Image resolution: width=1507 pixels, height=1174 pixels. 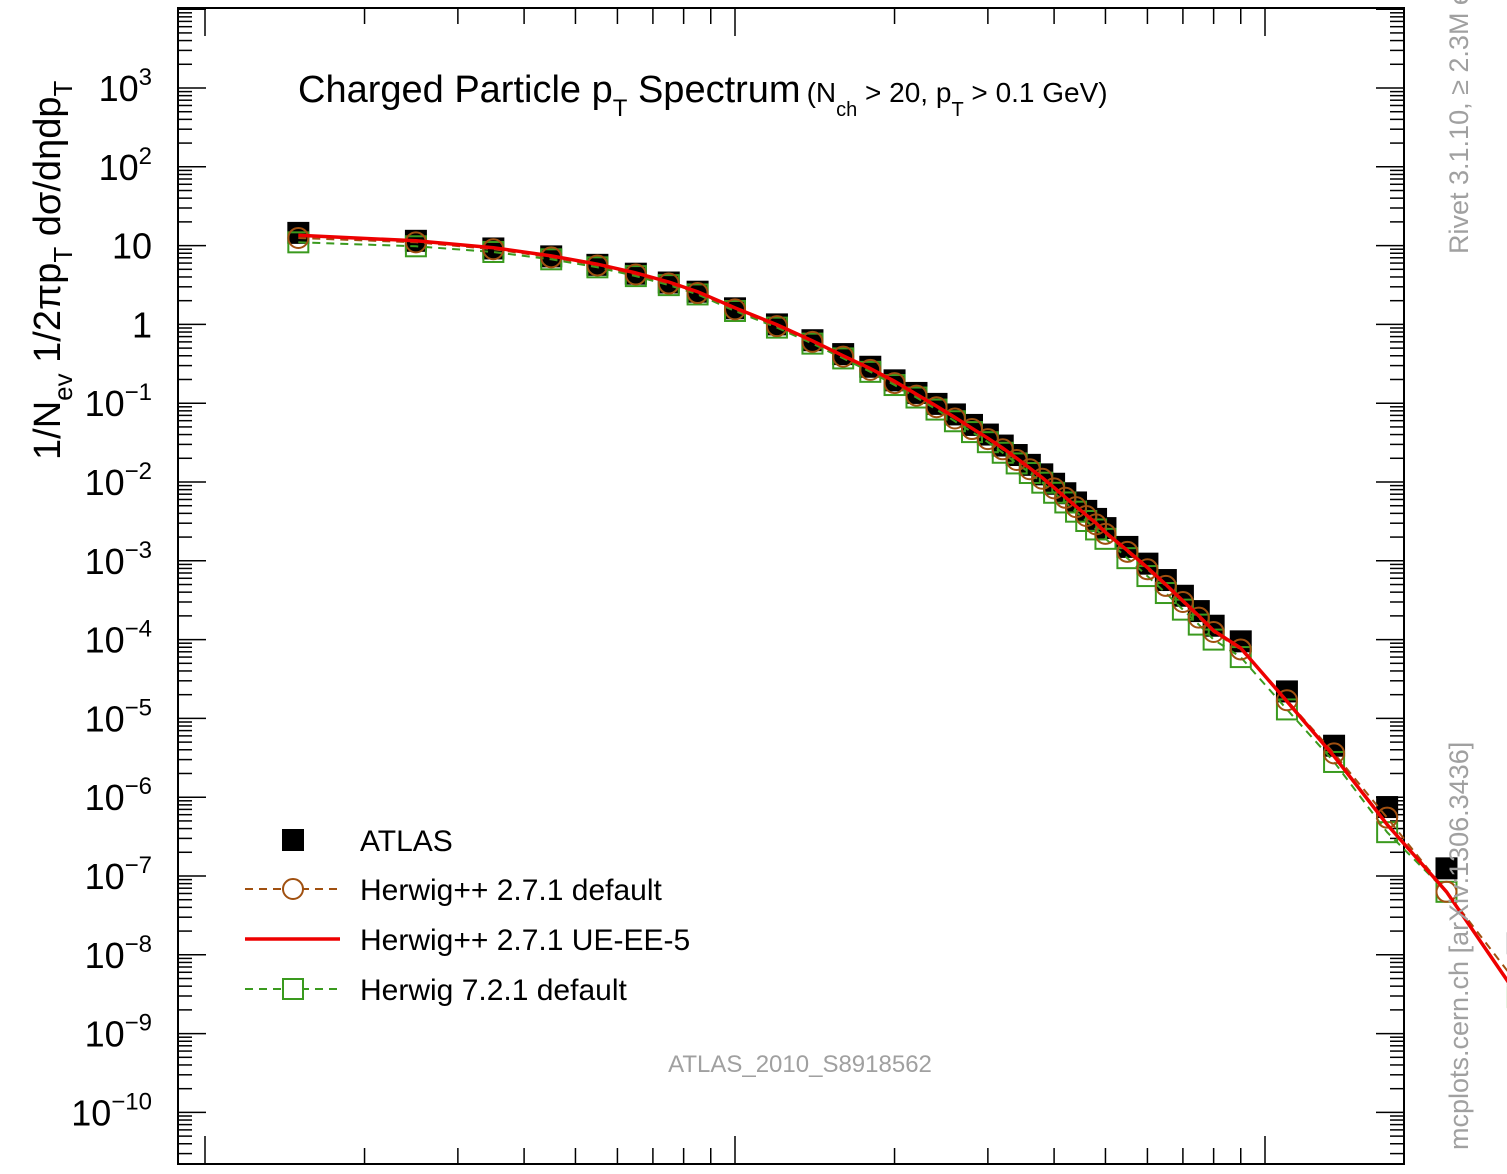 What do you see at coordinates (142, 324) in the screenshot?
I see `y-tick-label: 1` at bounding box center [142, 324].